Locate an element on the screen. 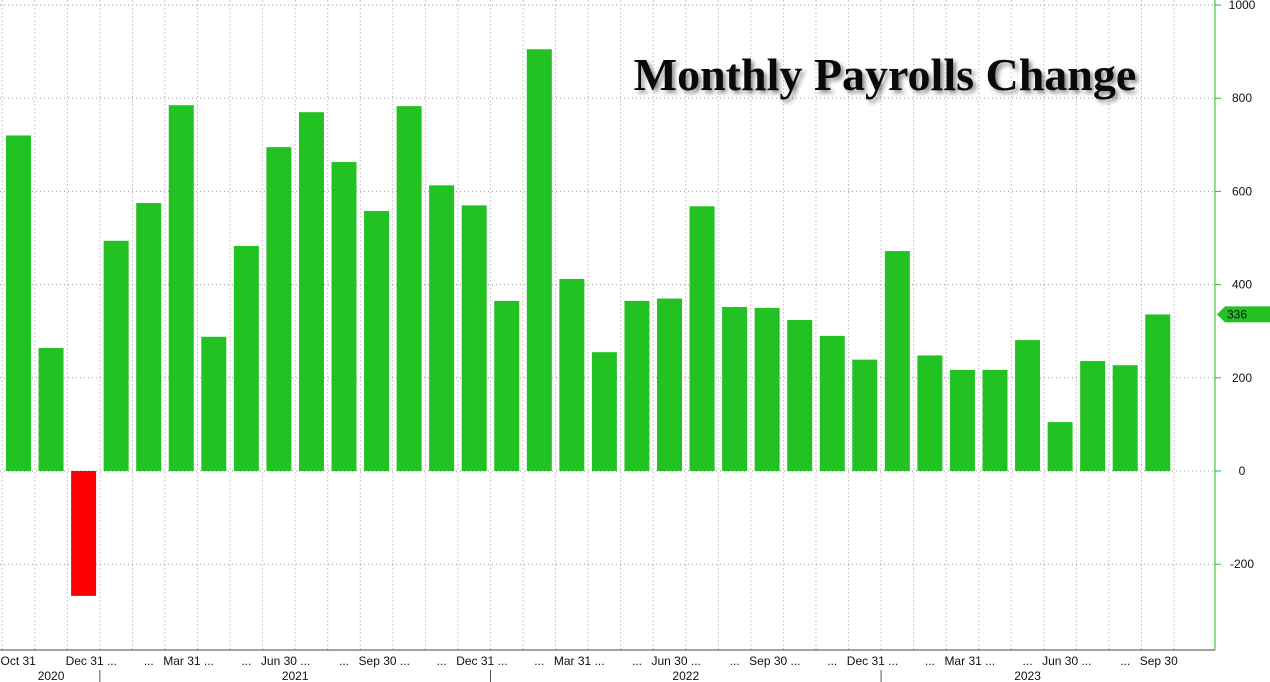  y-tick-label: 200 is located at coordinates (1242, 378).